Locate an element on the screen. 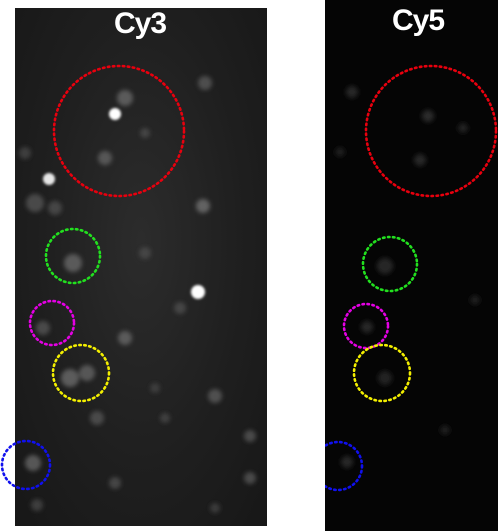 The height and width of the screenshot is (531, 498). cy3-roi-blue-circle is located at coordinates (28, 465).